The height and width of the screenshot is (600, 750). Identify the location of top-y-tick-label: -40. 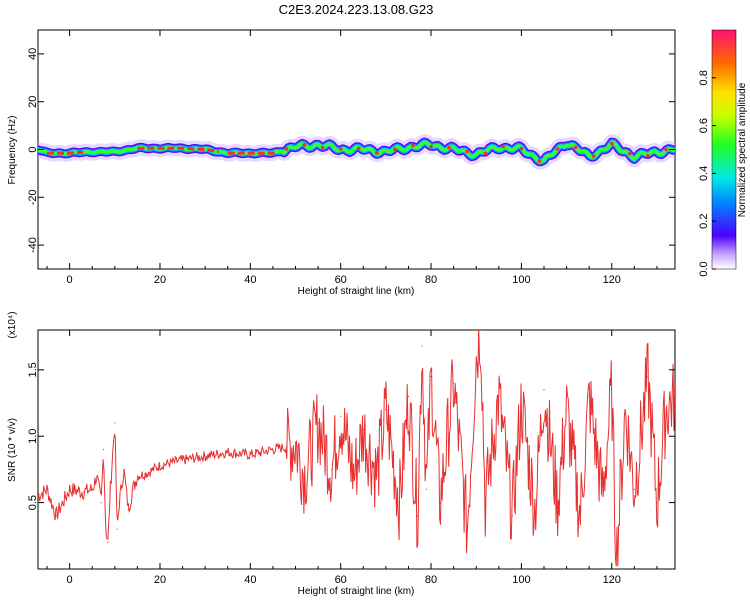
(33, 245).